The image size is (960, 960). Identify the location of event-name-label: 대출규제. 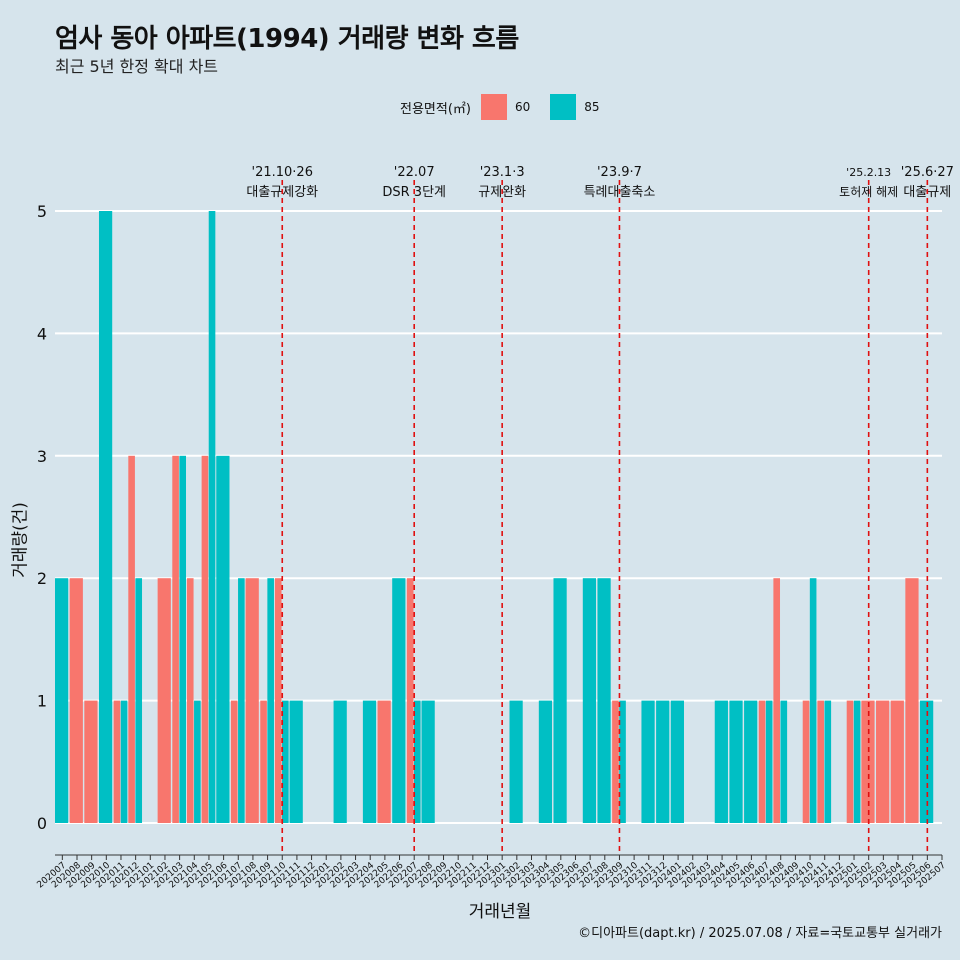
(927, 192).